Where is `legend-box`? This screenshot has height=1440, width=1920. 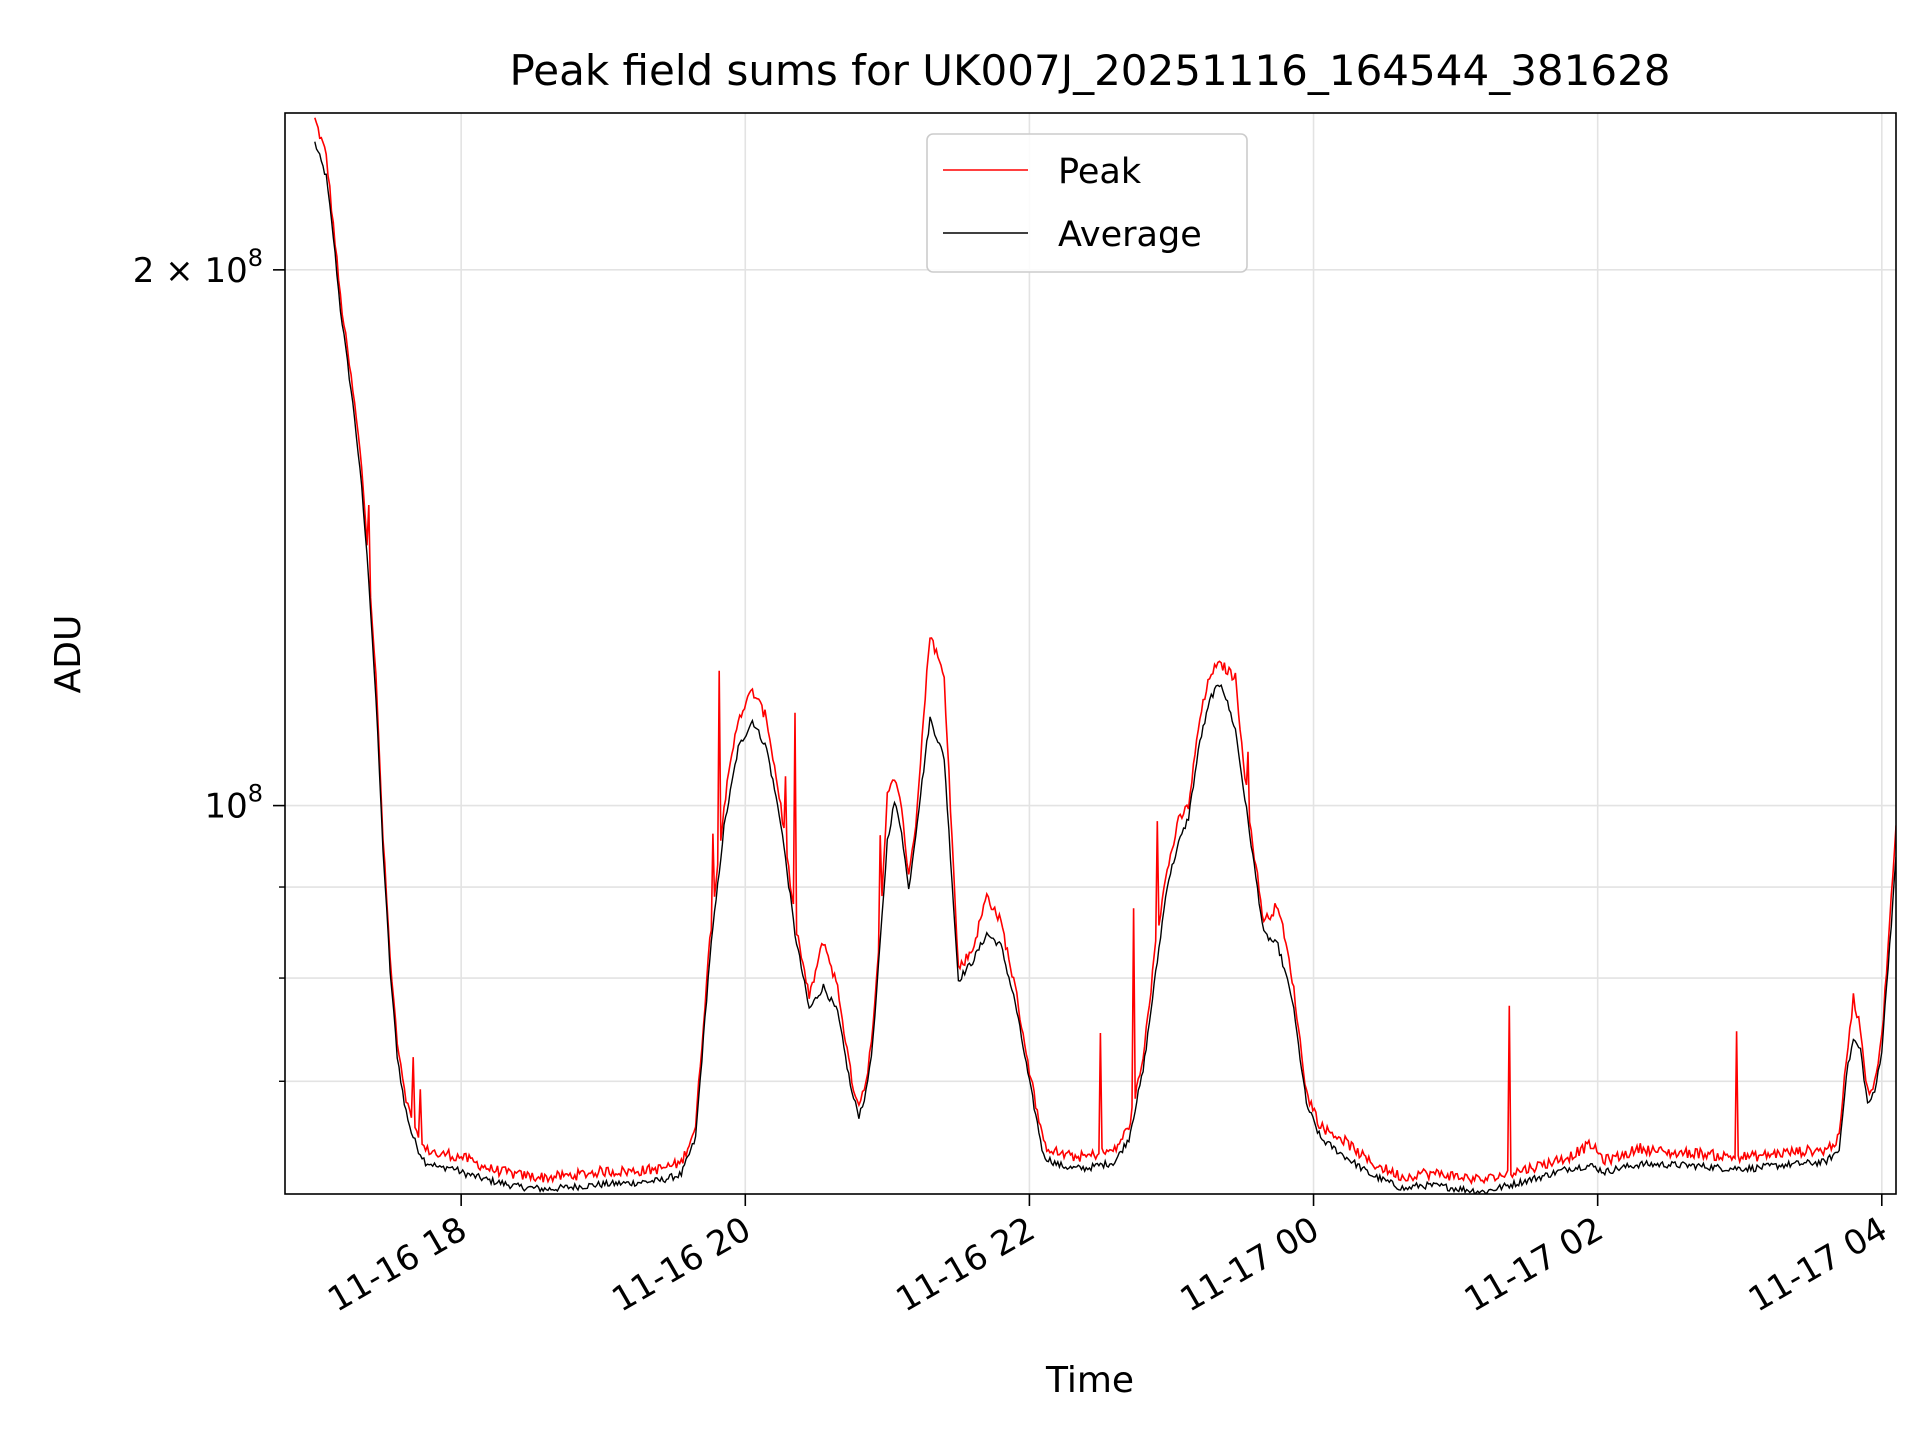 legend-box is located at coordinates (1087, 203).